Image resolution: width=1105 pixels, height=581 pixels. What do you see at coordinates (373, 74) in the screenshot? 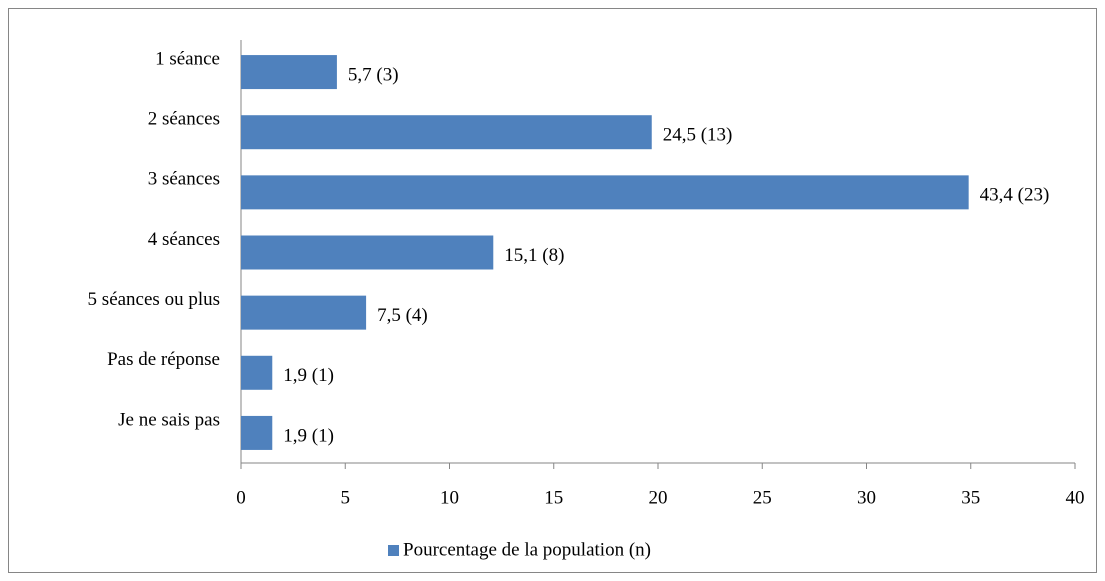
I see `data-label: 5,7 (3)` at bounding box center [373, 74].